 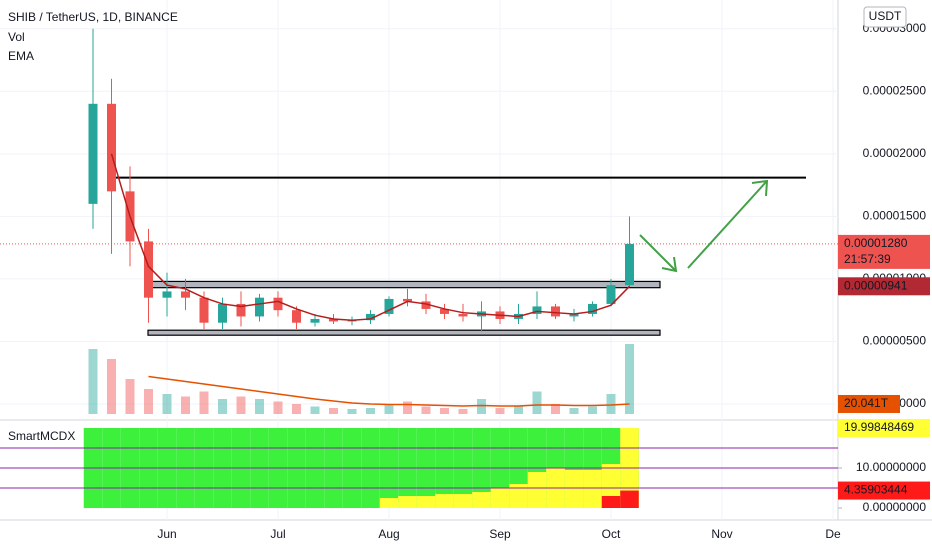 I want to click on x-tick-label: De, so click(x=833, y=534).